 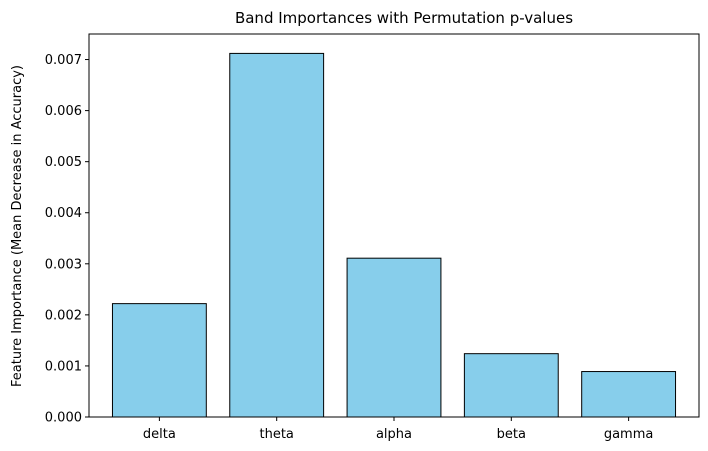 I want to click on bar-alpha, so click(x=394, y=337).